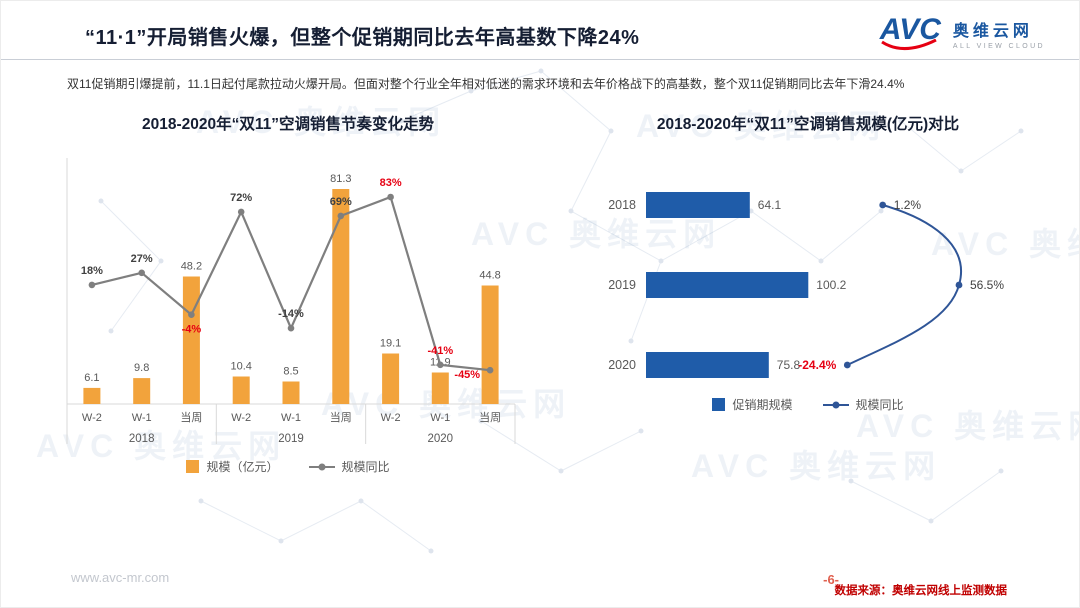 Image resolution: width=1080 pixels, height=608 pixels. I want to click on logo-text-block: 奥维云网 ALL VIEW CLOUD, so click(999, 33).